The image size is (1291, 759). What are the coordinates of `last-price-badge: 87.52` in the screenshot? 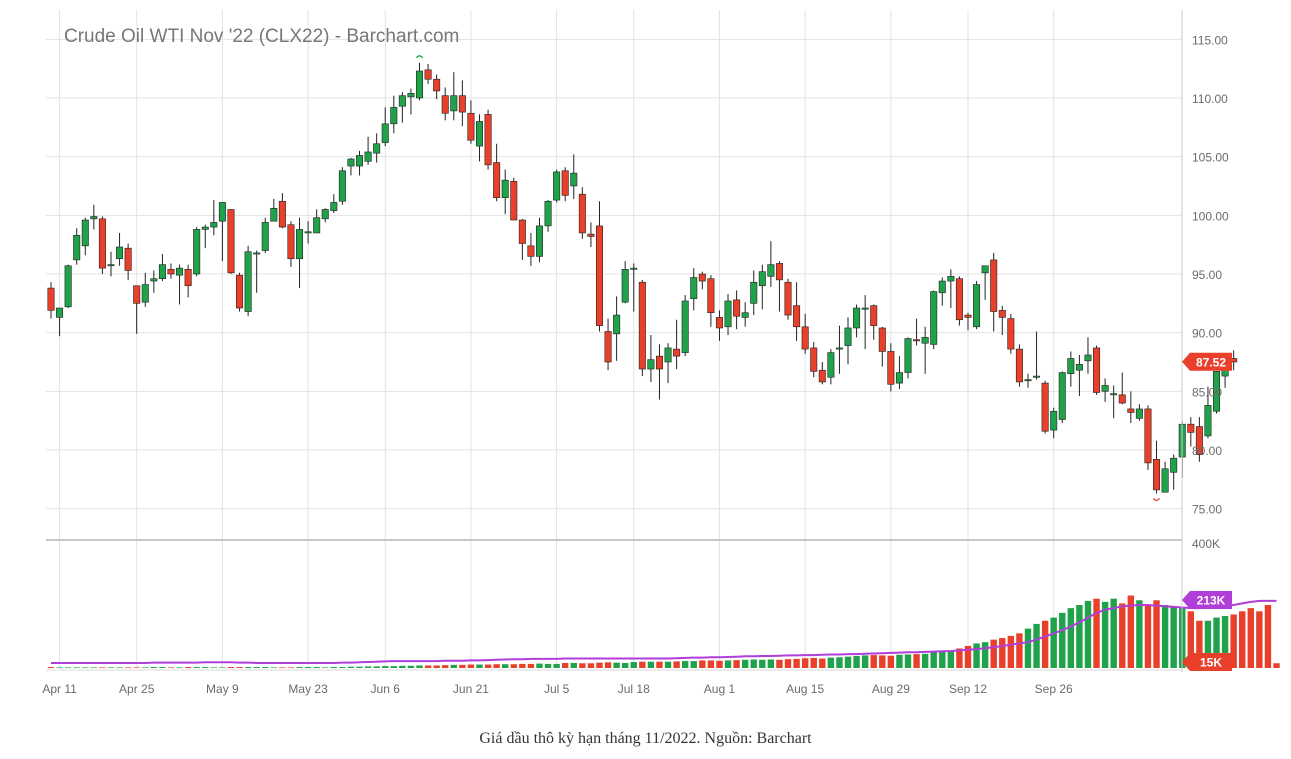 It's located at (1207, 361).